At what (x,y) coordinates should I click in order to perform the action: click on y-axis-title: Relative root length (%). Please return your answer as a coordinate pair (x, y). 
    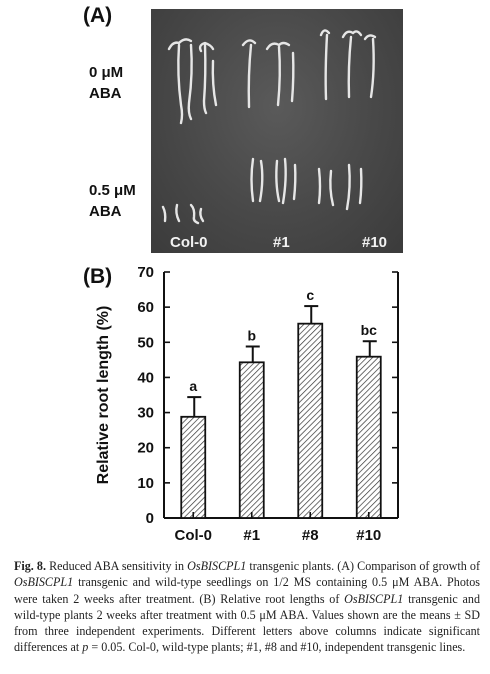
    Looking at the image, I should click on (103, 395).